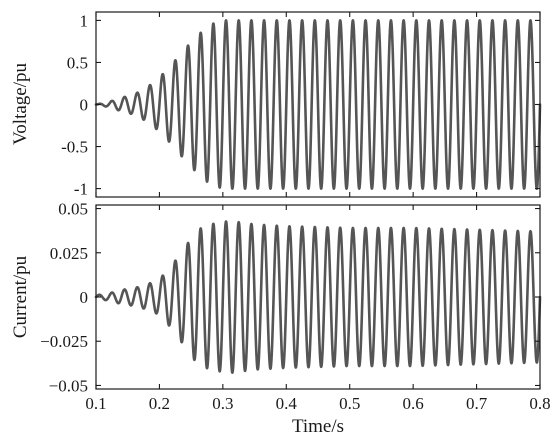 The height and width of the screenshot is (444, 550). Describe the element at coordinates (159, 403) in the screenshot. I see `x-tick-label: 0.2` at that location.